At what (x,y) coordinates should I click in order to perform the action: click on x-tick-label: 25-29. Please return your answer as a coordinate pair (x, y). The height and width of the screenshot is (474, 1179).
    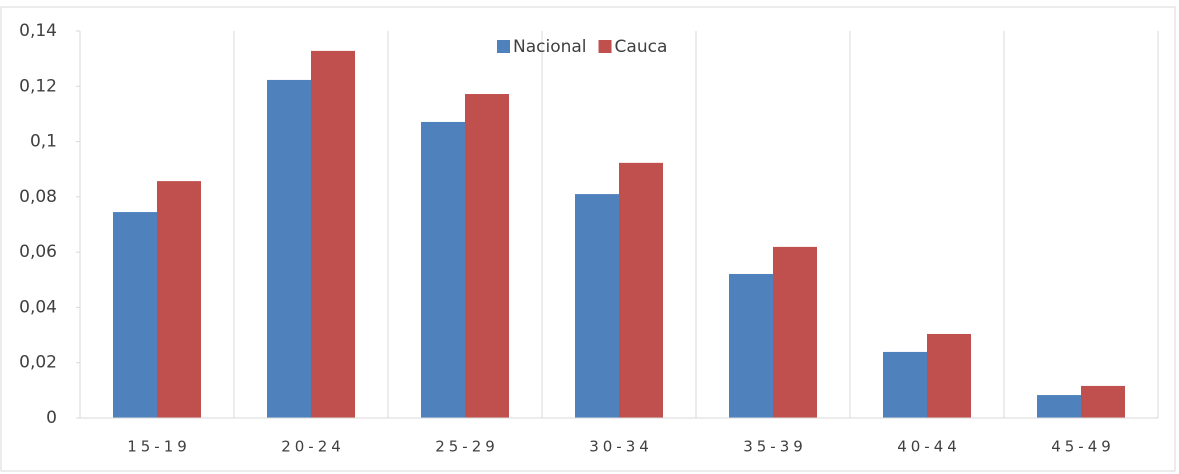
    Looking at the image, I should click on (467, 447).